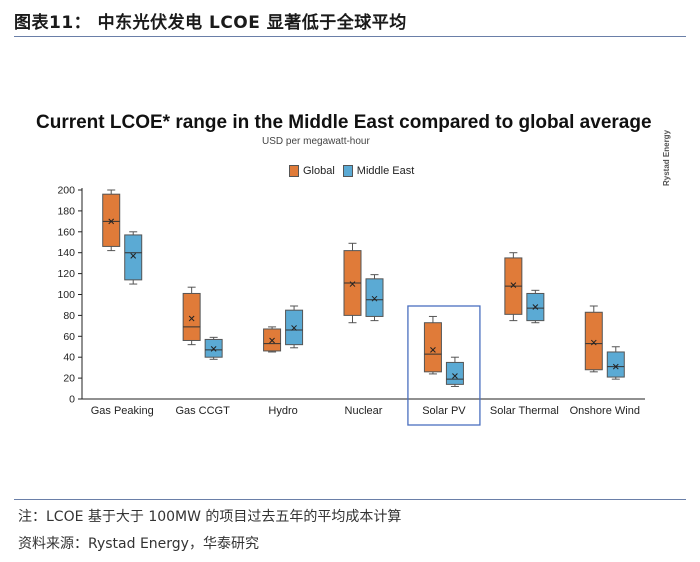 The width and height of the screenshot is (700, 562). Describe the element at coordinates (316, 141) in the screenshot. I see `chart-subtitle: USD per megawatt-hour` at that location.